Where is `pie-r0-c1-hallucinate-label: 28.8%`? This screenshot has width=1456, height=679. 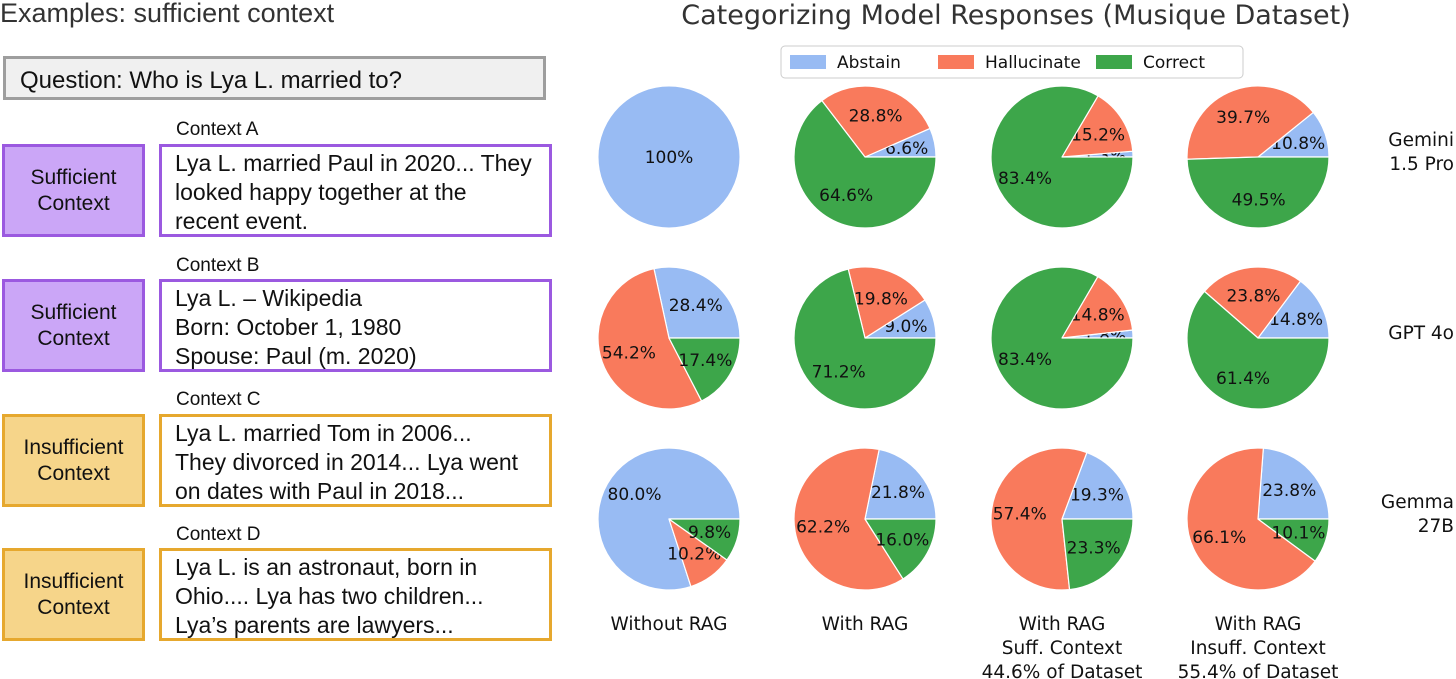
pie-r0-c1-hallucinate-label: 28.8% is located at coordinates (876, 117).